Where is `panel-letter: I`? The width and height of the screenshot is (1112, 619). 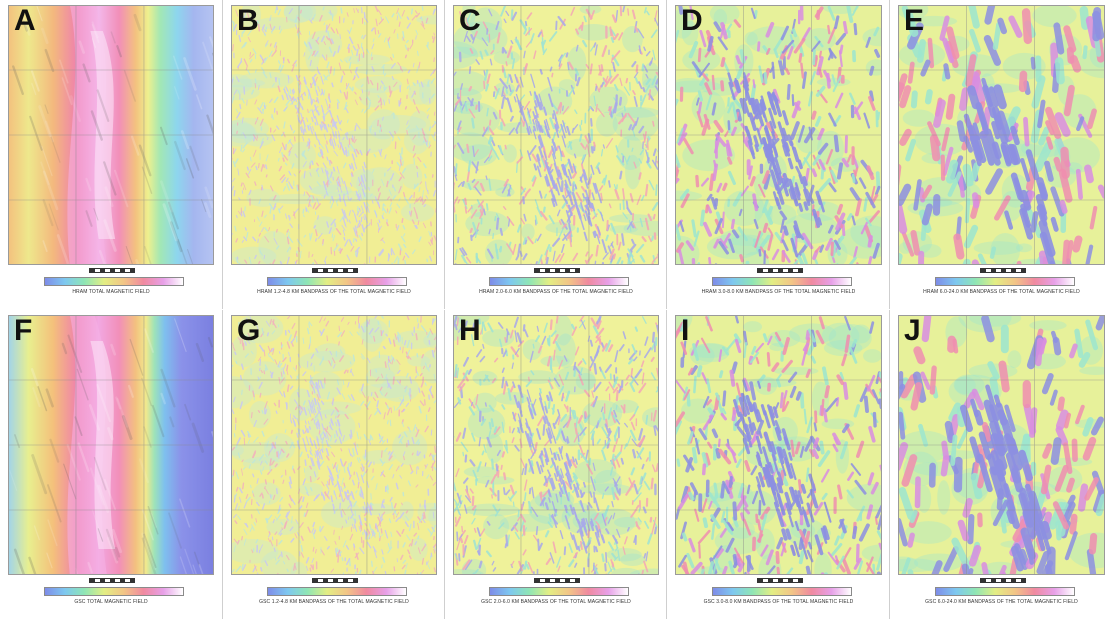 panel-letter: I is located at coordinates (685, 330).